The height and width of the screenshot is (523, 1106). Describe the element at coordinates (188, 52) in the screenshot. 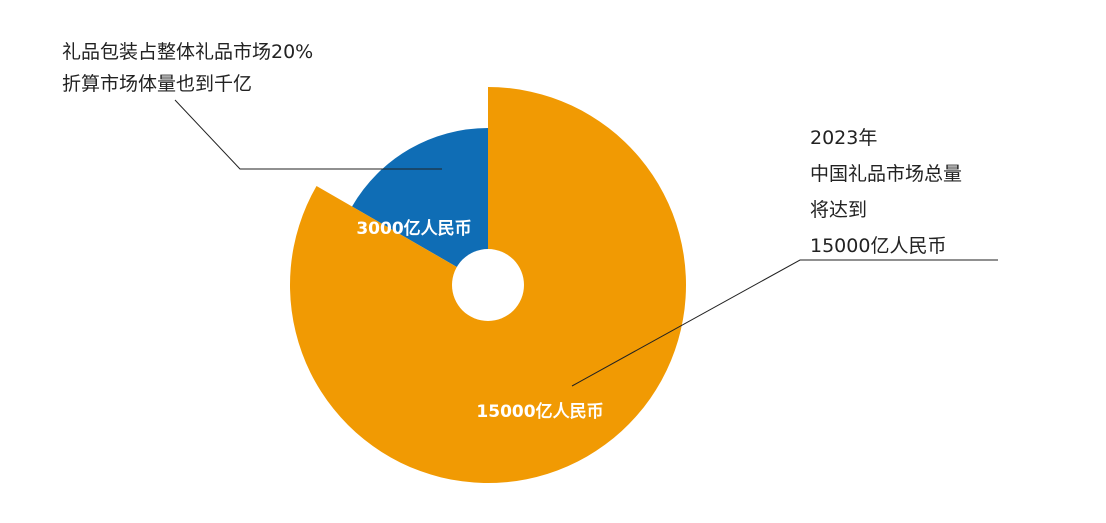

I see `annotation-left-line-1: 礼品包装占整体礼品市场20%` at that location.